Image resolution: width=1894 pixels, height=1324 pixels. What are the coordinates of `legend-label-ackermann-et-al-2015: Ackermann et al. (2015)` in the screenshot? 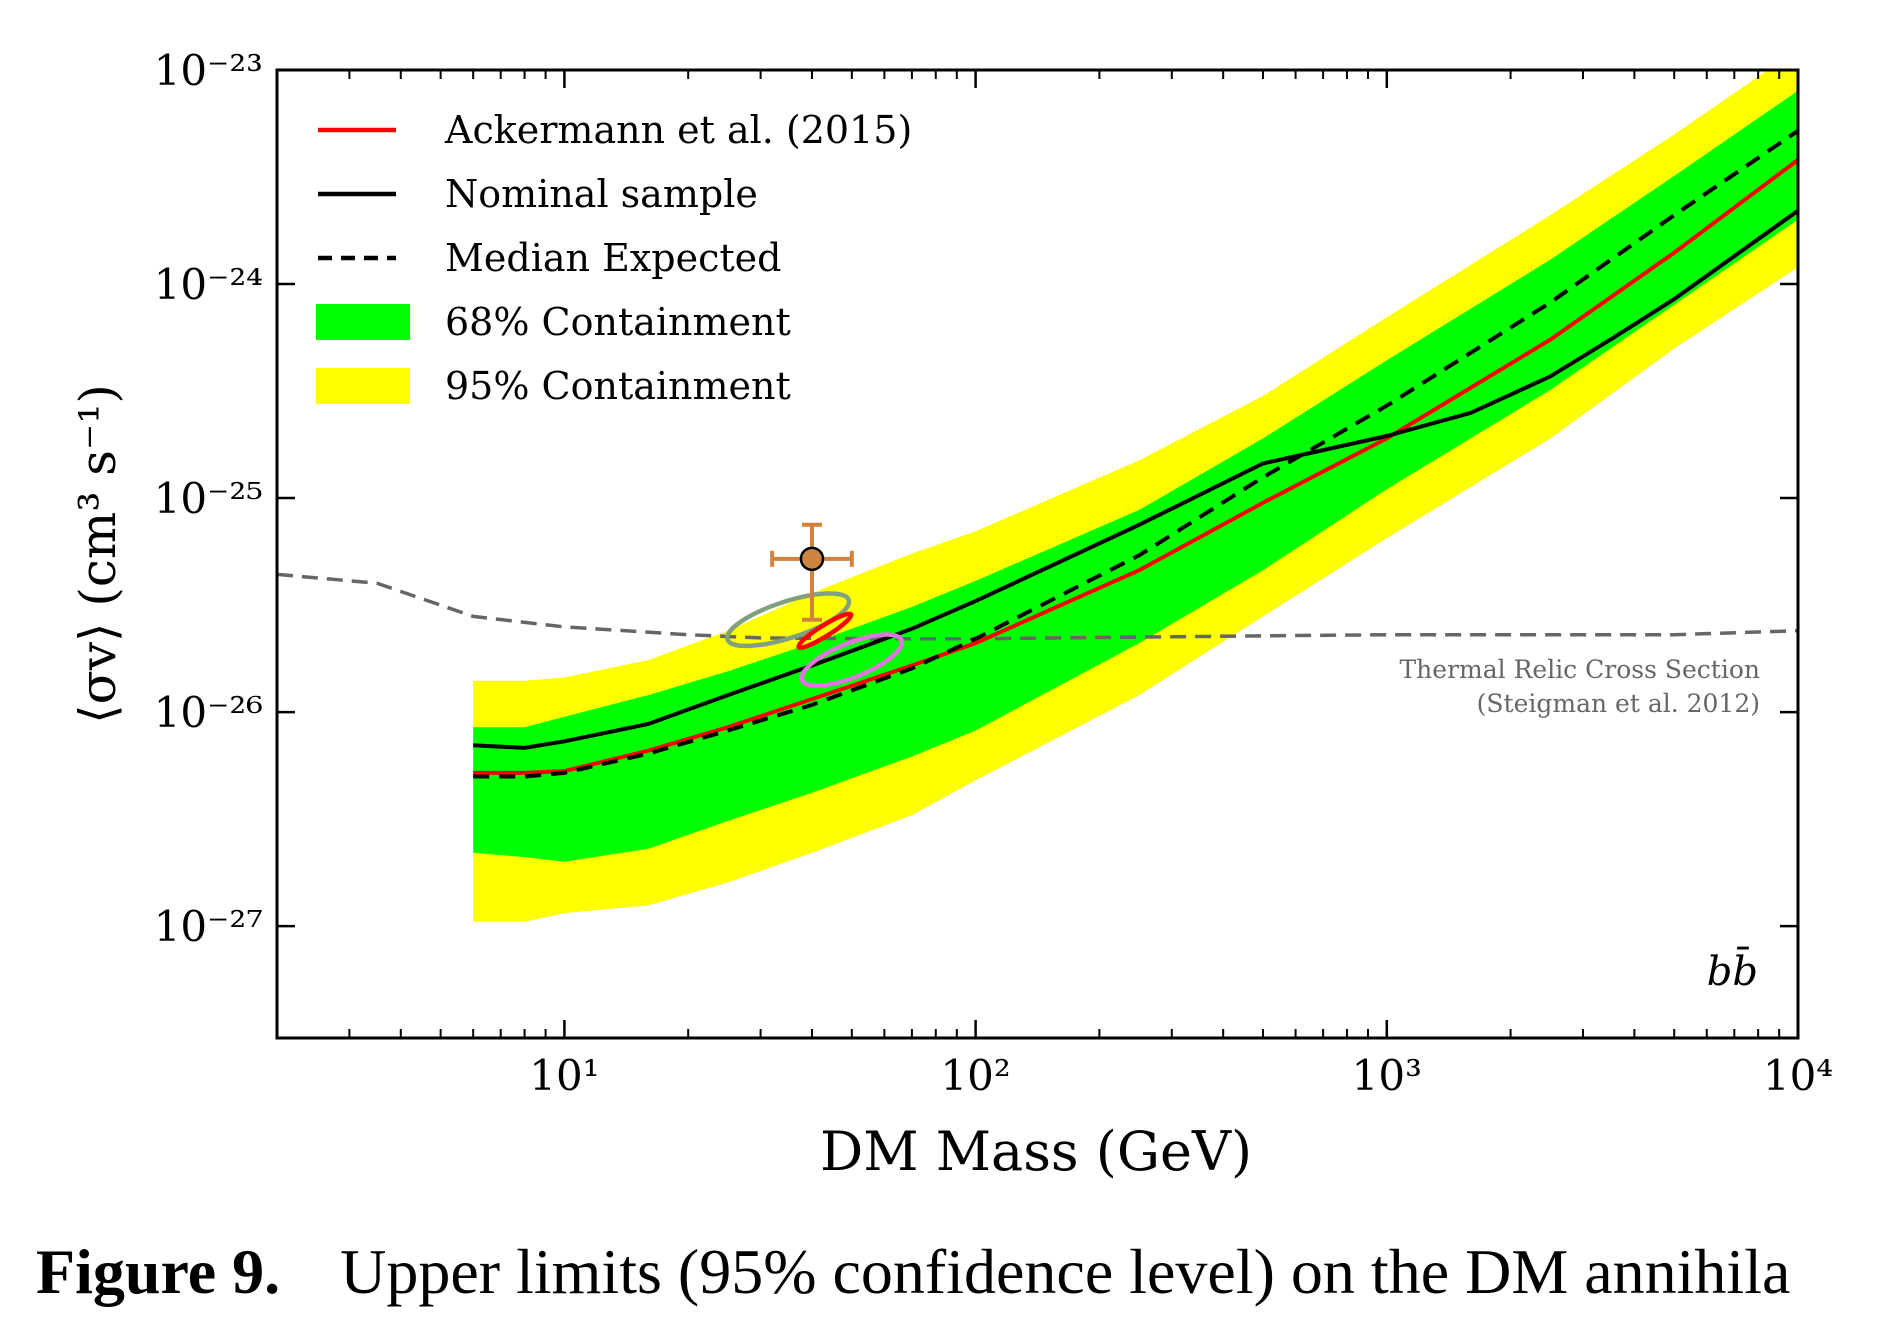 It's located at (678, 130).